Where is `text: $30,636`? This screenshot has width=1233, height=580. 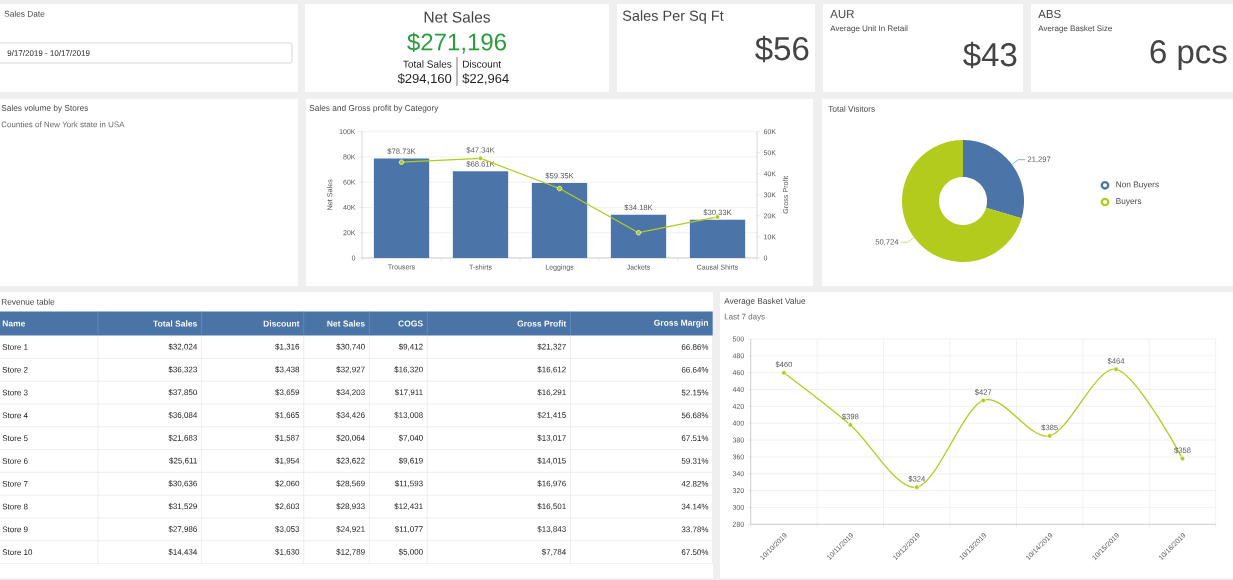 text: $30,636 is located at coordinates (182, 484).